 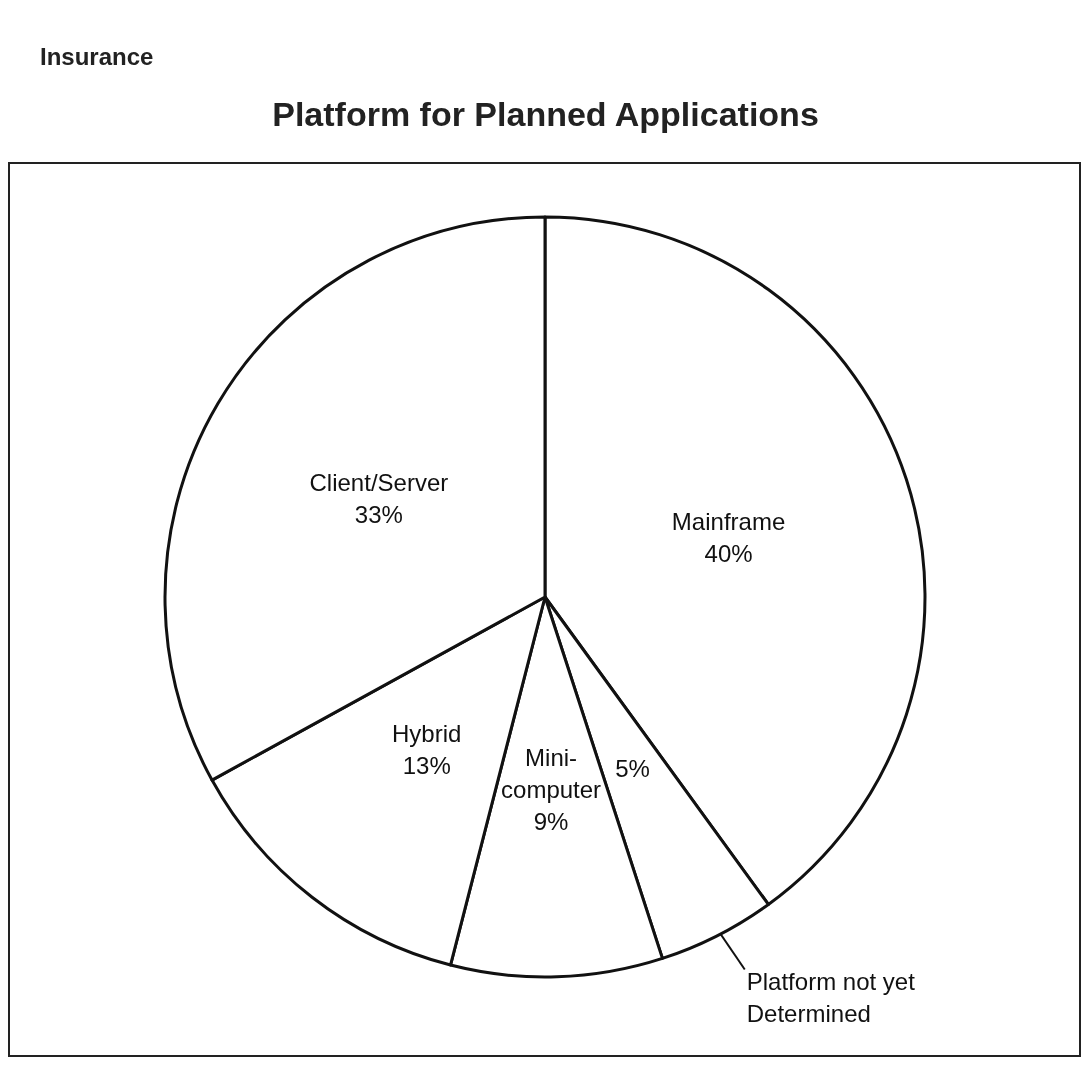 What do you see at coordinates (834, 997) in the screenshot?
I see `slice-label: Platform not yet Determined` at bounding box center [834, 997].